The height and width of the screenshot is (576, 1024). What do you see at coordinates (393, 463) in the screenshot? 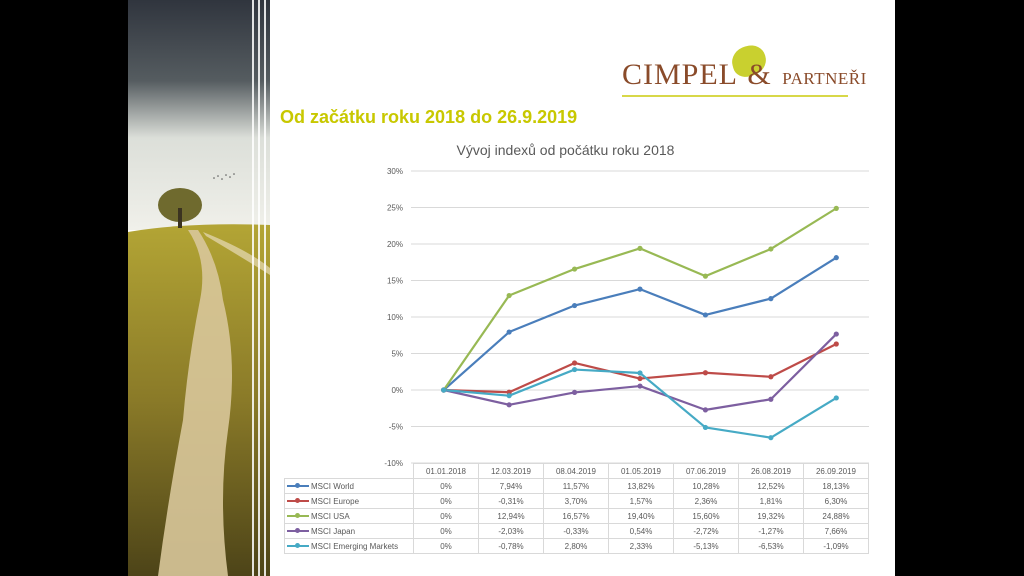
I see `y-tick-label: -10%` at bounding box center [393, 463].